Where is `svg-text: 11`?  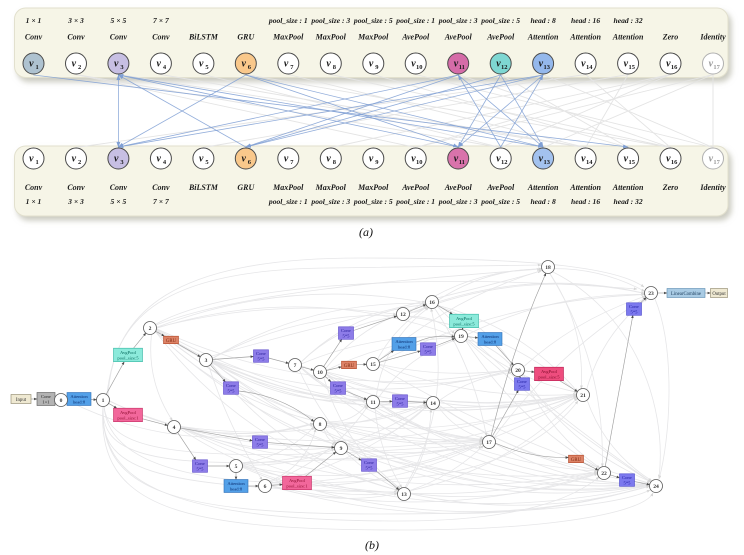 svg-text: 11 is located at coordinates (462, 67).